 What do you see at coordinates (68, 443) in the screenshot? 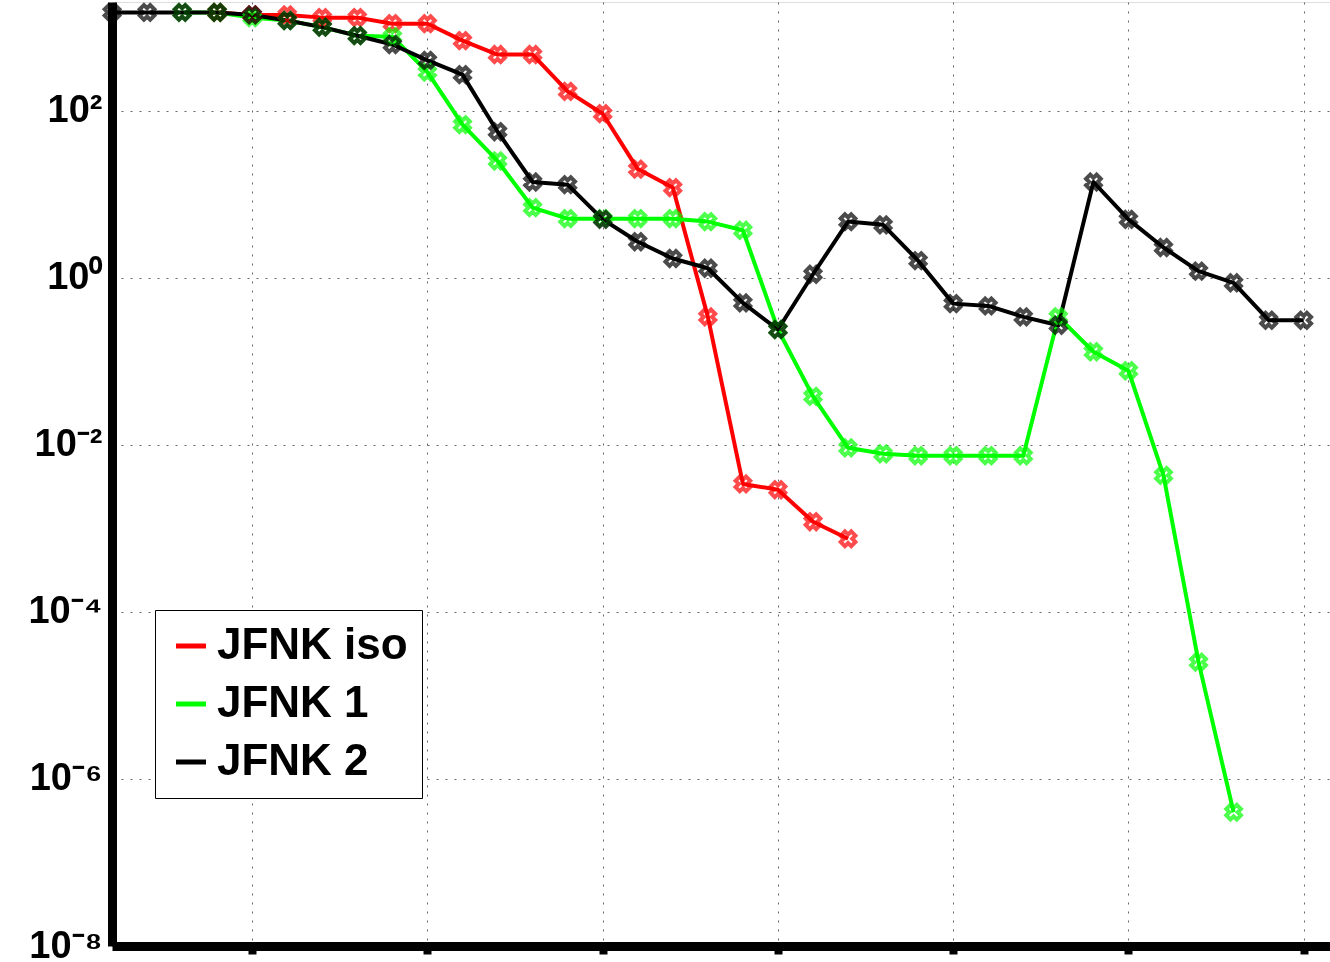
I see `y-tick-label: 10⁻²` at bounding box center [68, 443].